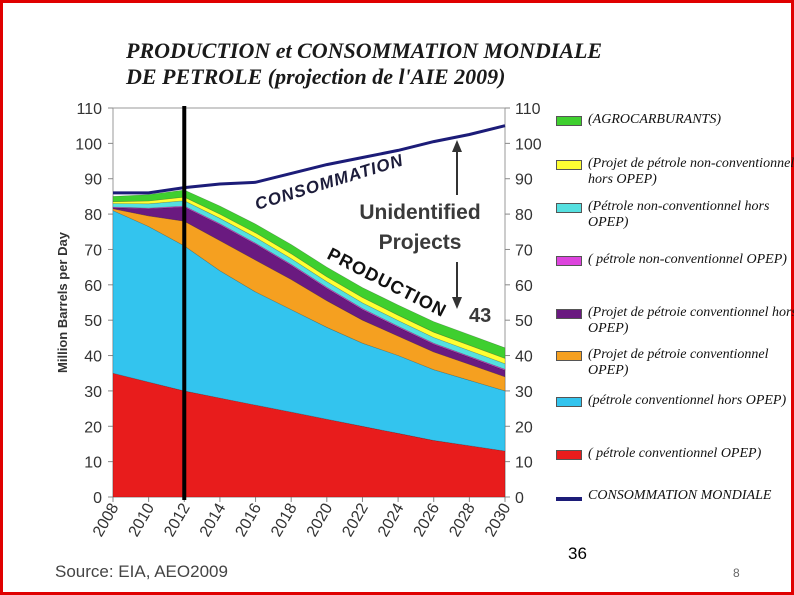 The width and height of the screenshot is (794, 595). I want to click on y-tick-label-right: 70, so click(524, 250).